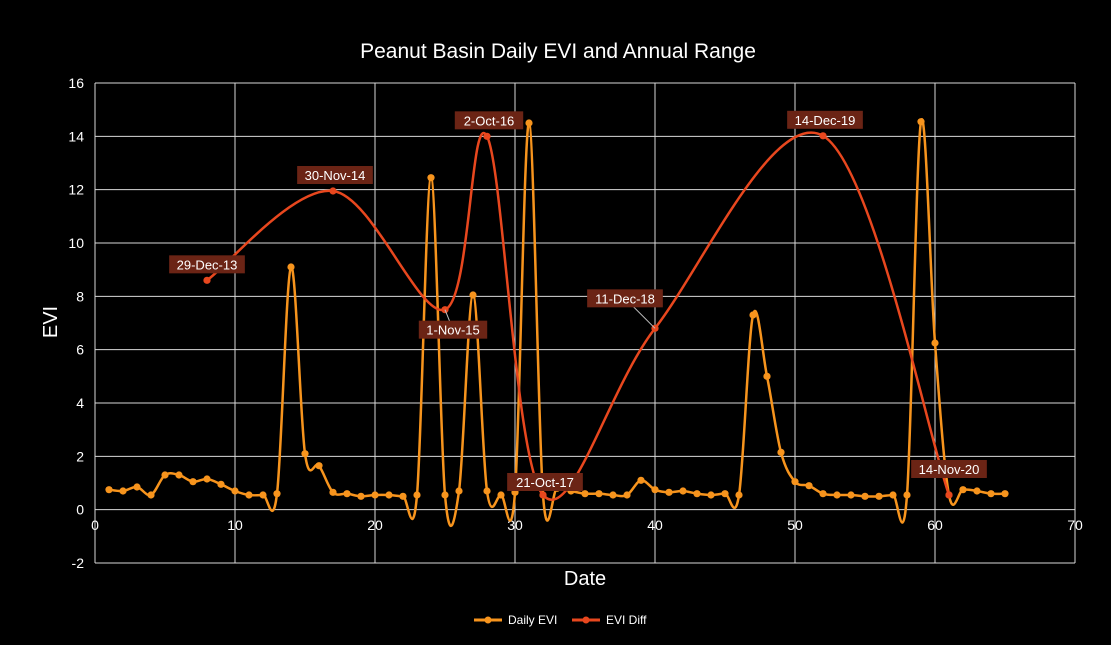  I want to click on annotation-label: 11-Dec-18, so click(625, 309).